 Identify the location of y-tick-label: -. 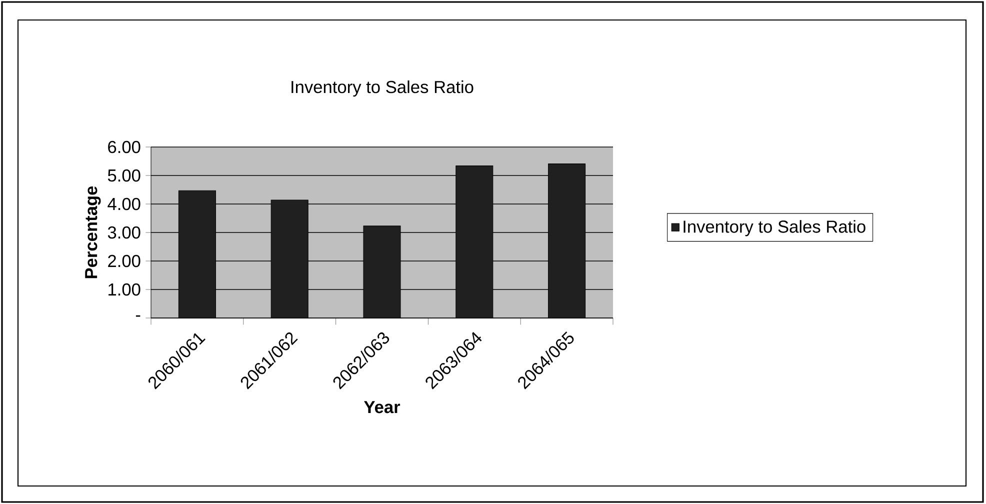
(138, 316).